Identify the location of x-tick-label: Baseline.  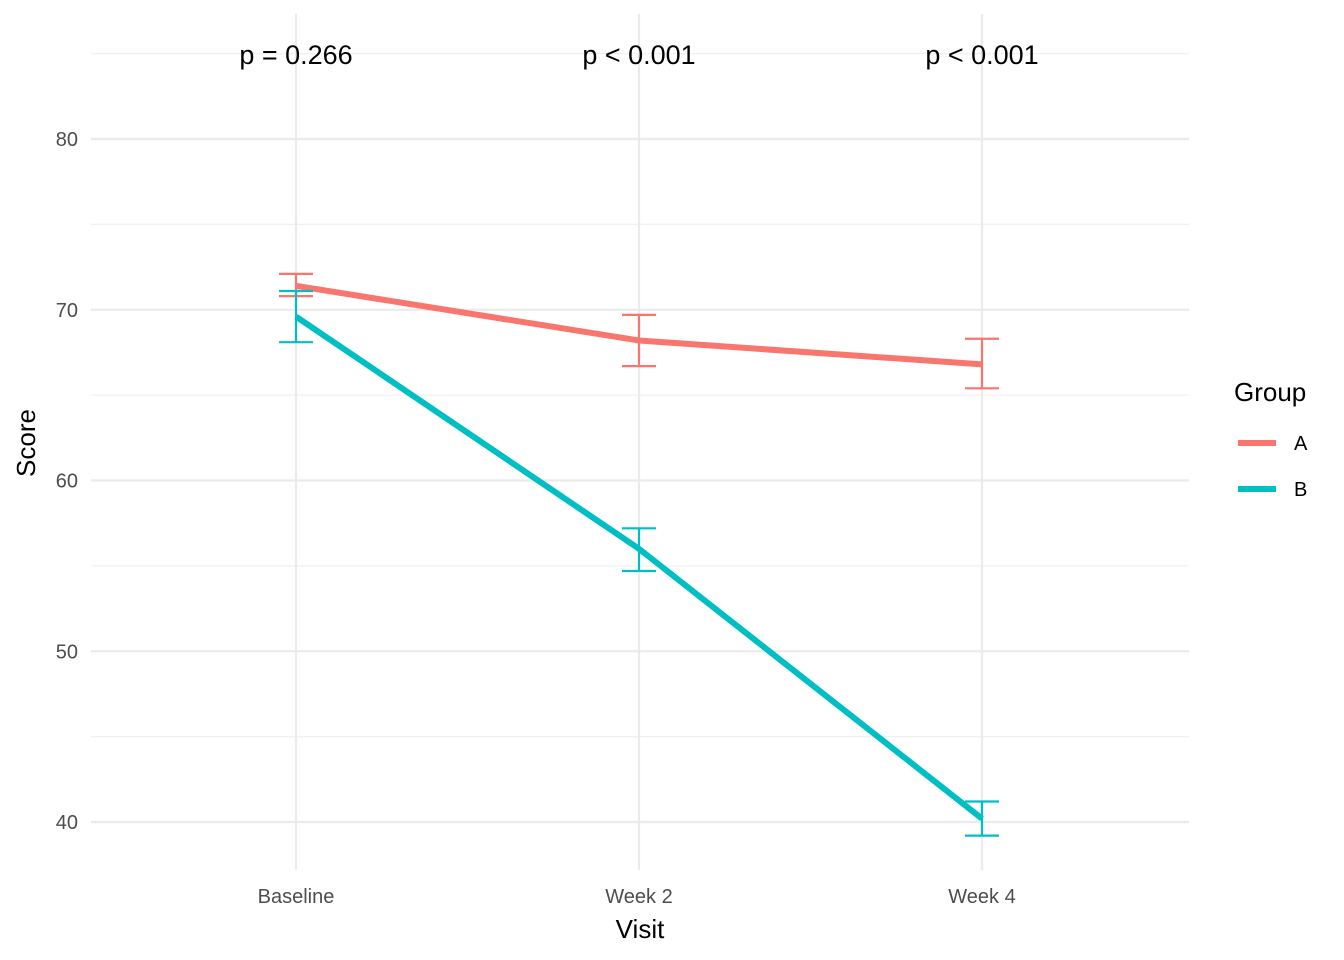
(296, 897).